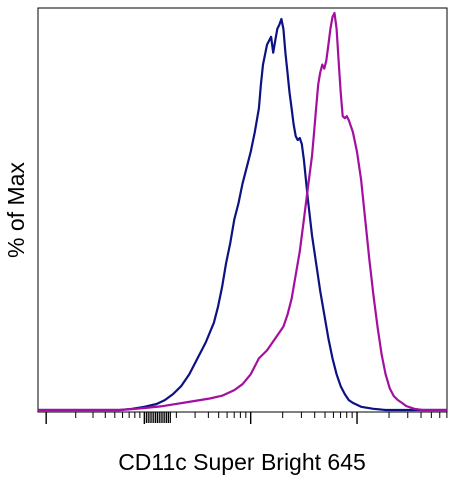 Image resolution: width=450 pixels, height=480 pixels. I want to click on x-axis-label: CD11c Super Bright 645, so click(242, 462).